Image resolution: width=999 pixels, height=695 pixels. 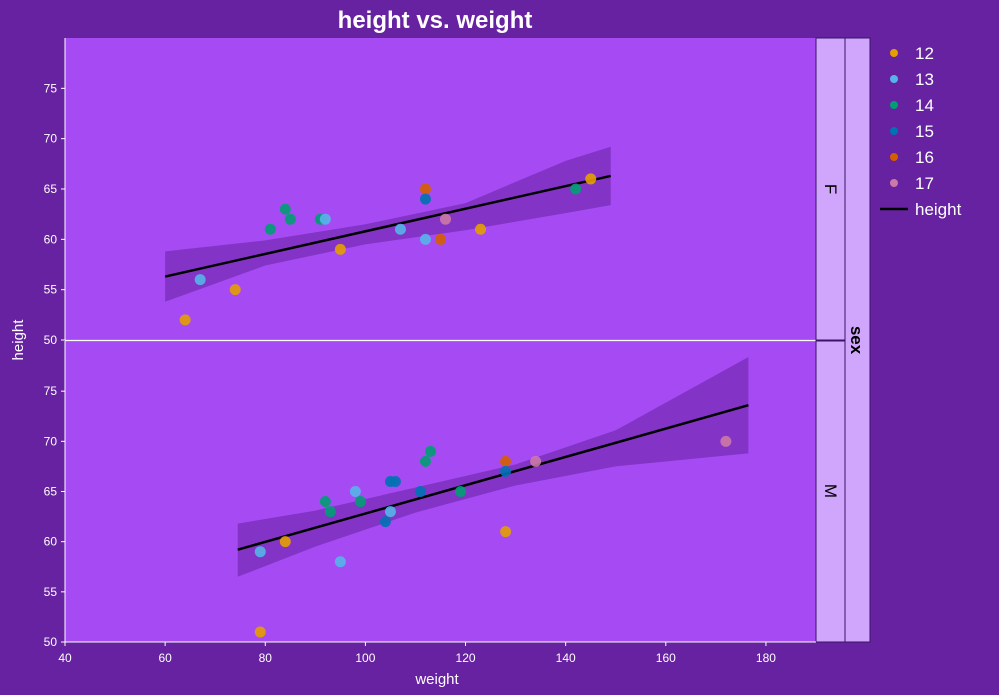 I want to click on x-tick-label: 40, so click(x=65, y=658).